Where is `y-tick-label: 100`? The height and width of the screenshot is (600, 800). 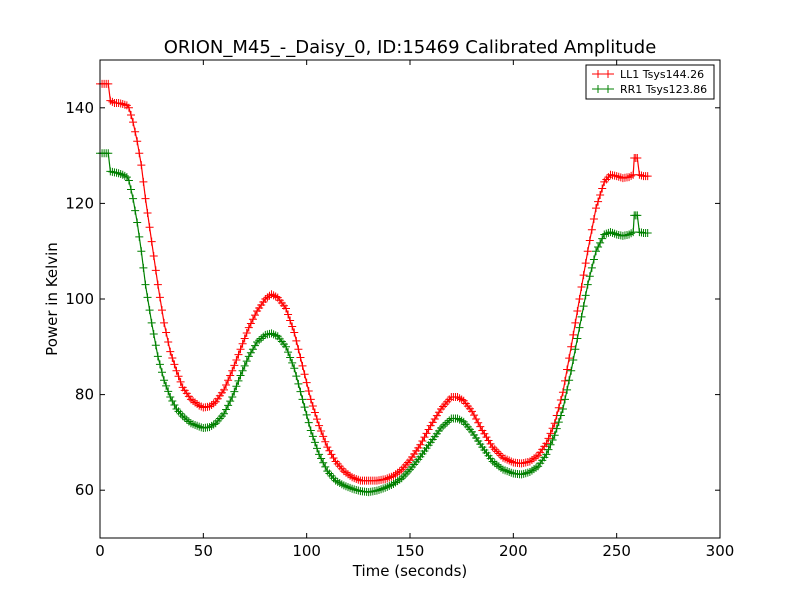 y-tick-label: 100 is located at coordinates (79, 299).